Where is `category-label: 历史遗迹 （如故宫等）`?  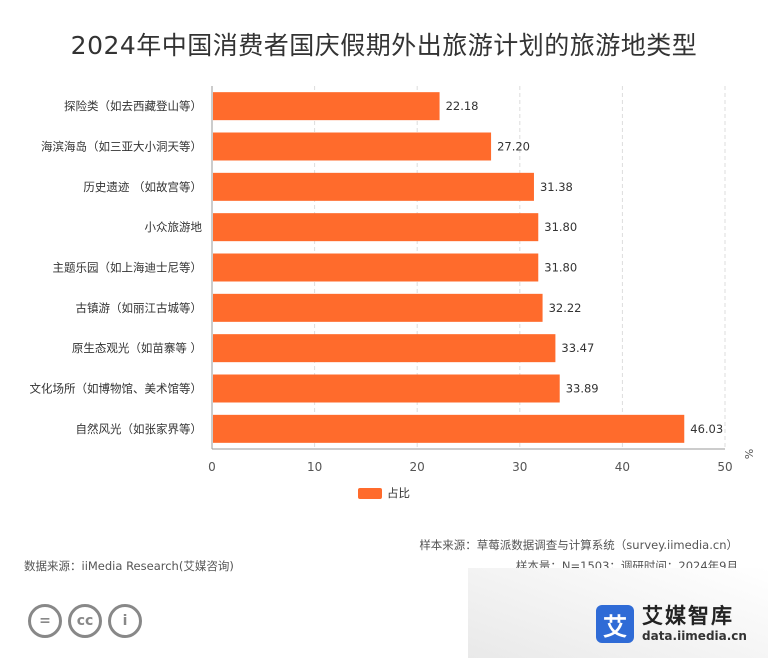 category-label: 历史遗迹 （如故宫等） is located at coordinates (142, 187).